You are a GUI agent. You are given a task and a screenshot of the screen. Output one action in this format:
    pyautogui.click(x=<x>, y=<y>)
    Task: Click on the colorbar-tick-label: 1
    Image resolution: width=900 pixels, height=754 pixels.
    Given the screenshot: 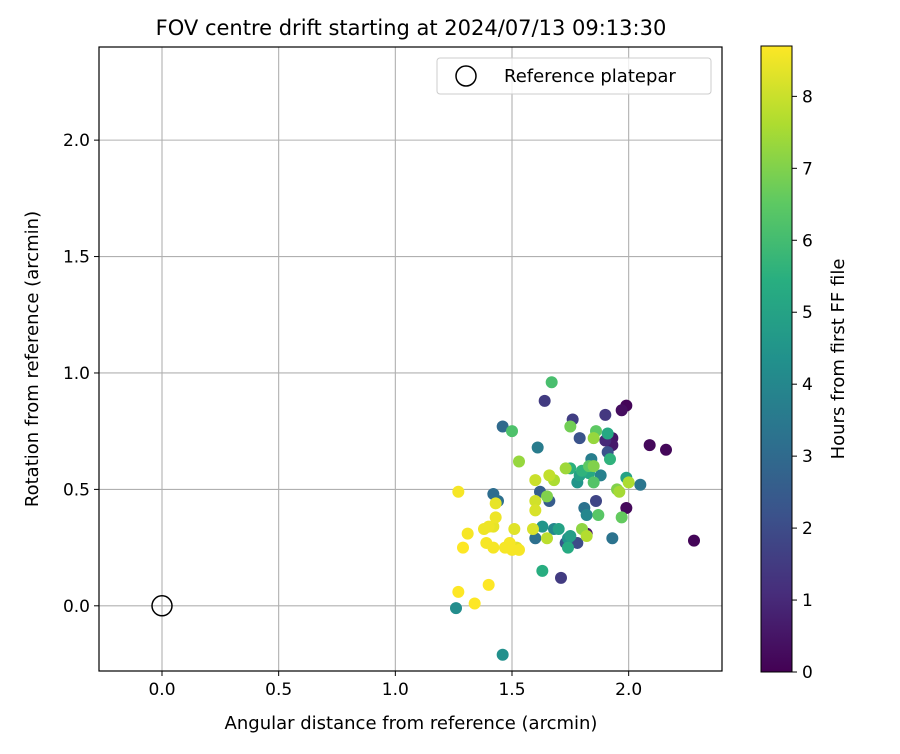 What is the action you would take?
    pyautogui.click(x=807, y=601)
    